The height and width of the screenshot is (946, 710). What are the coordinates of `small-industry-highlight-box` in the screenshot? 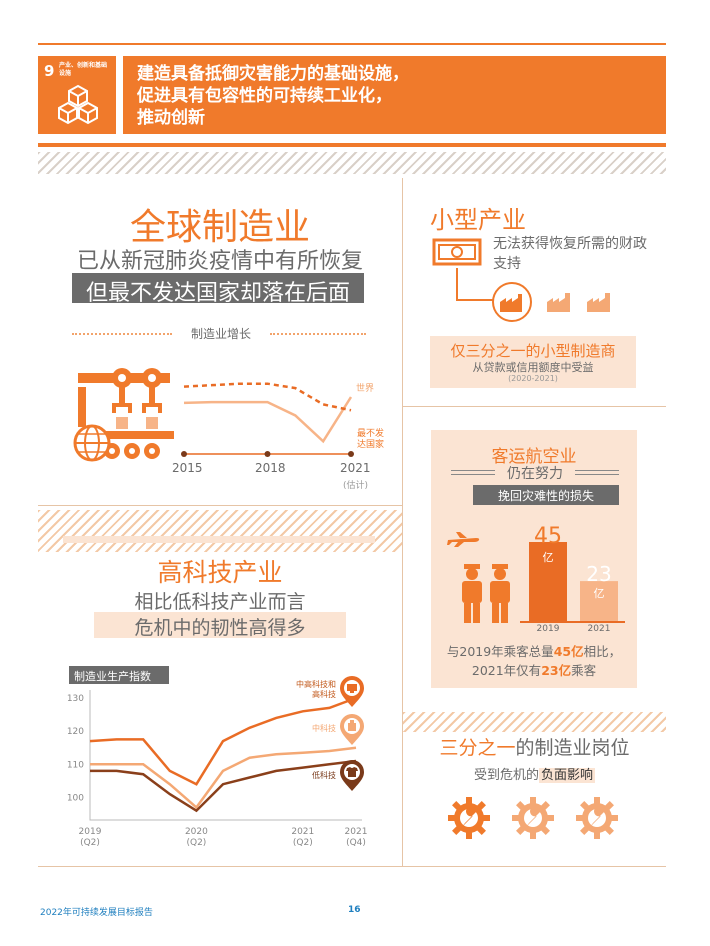 It's located at (533, 362).